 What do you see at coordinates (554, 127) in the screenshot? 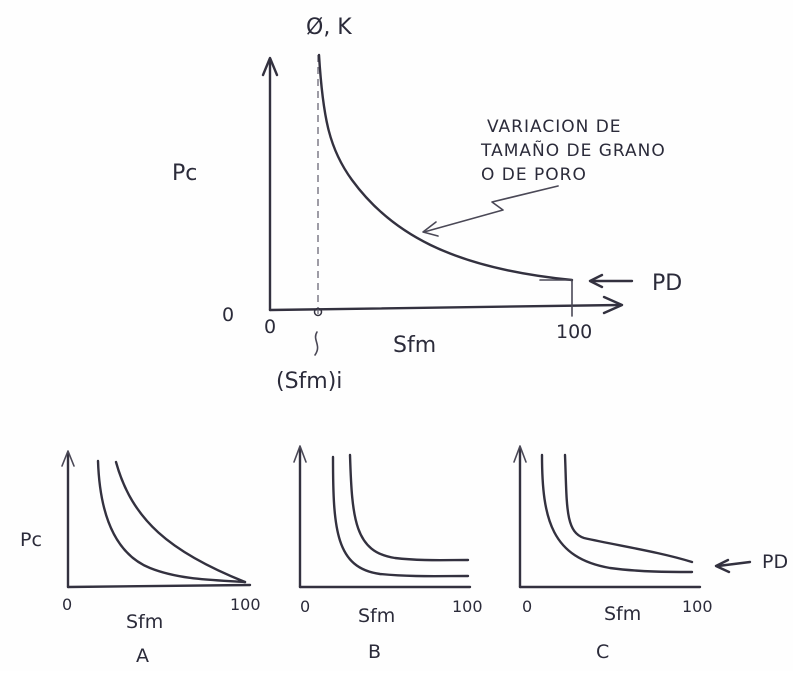
I see `annotation-line-1: VARIACION DE` at bounding box center [554, 127].